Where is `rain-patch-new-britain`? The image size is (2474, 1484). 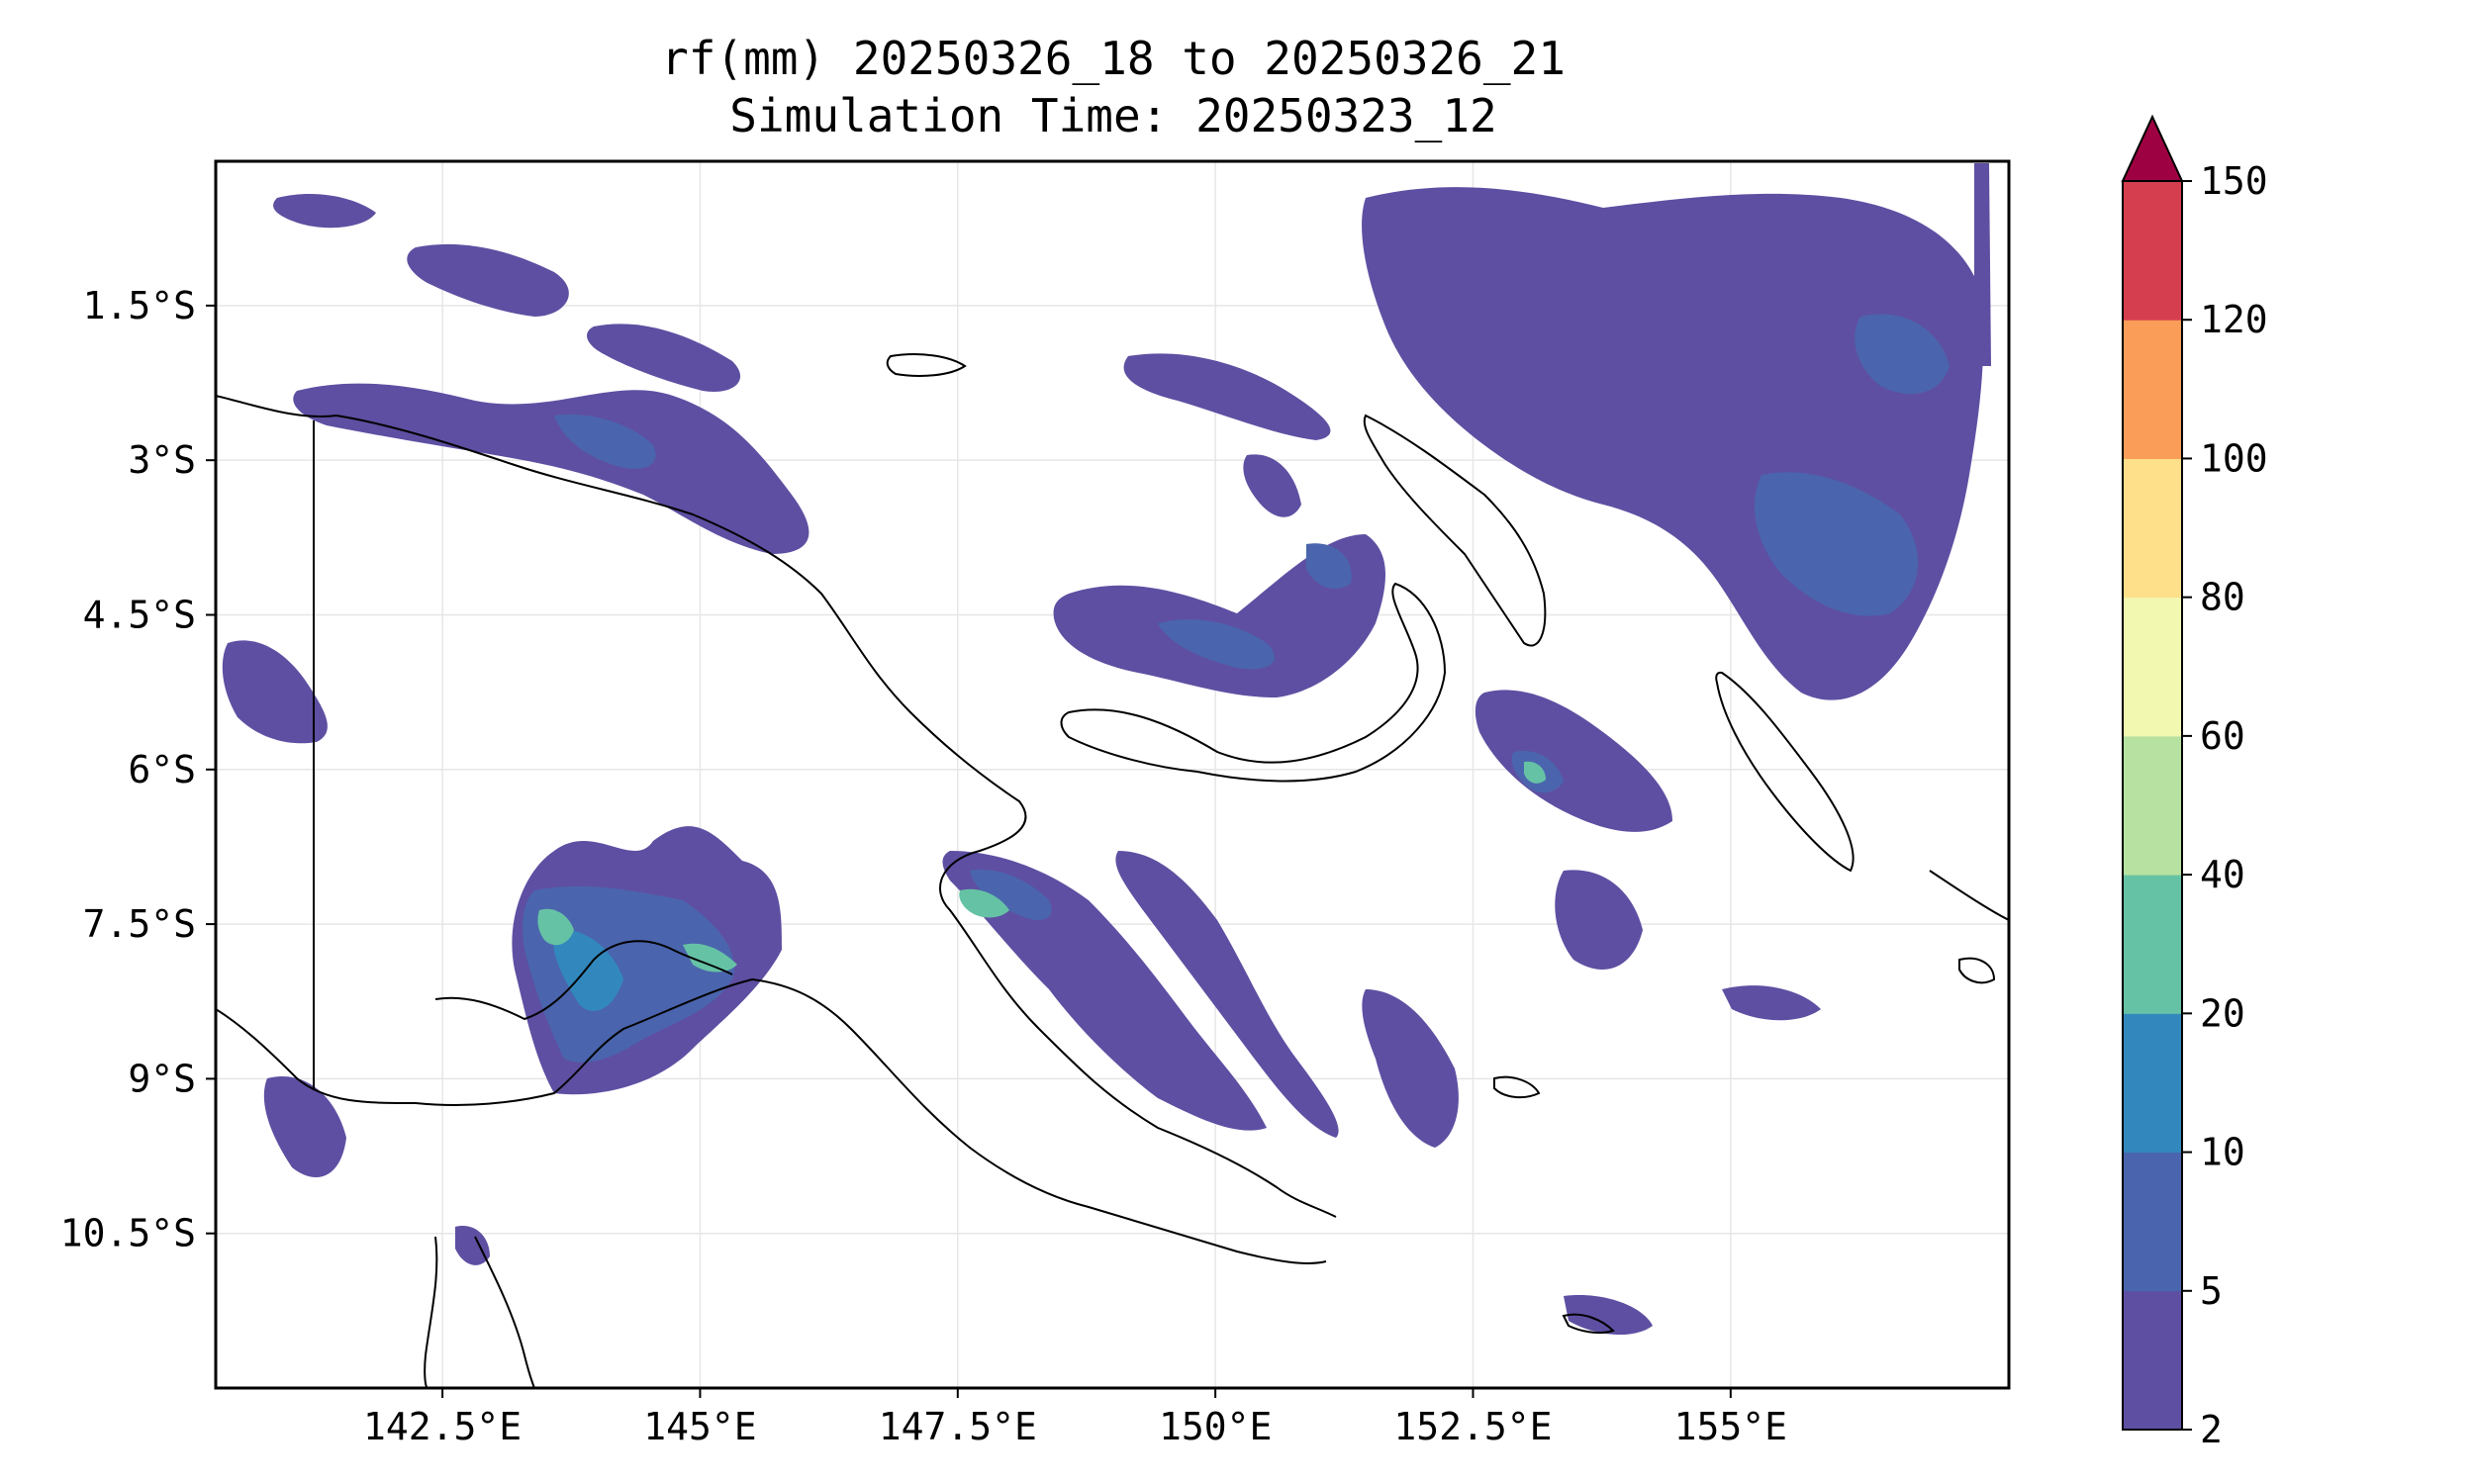
rain-patch-new-britain is located at coordinates (1219, 615).